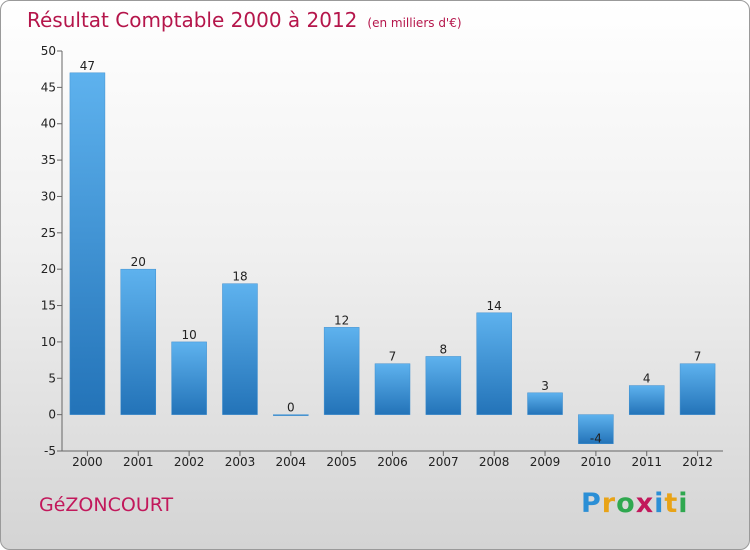  Describe the element at coordinates (240, 462) in the screenshot. I see `x-tick-label: 2003` at that location.